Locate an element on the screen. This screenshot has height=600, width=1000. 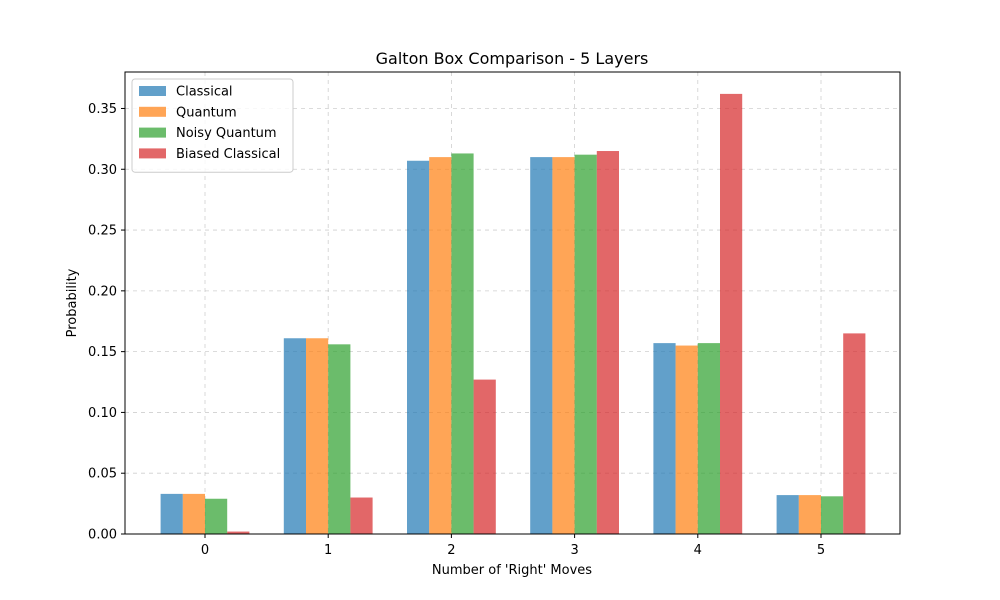
legend-box is located at coordinates (212, 125).